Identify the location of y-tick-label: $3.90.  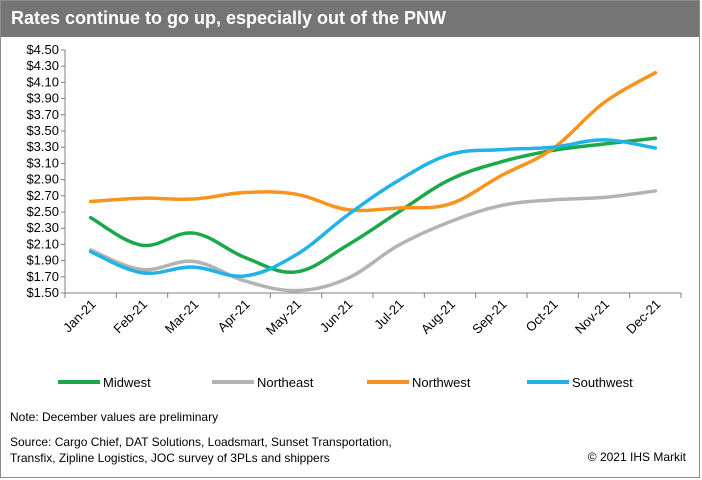
(42, 98).